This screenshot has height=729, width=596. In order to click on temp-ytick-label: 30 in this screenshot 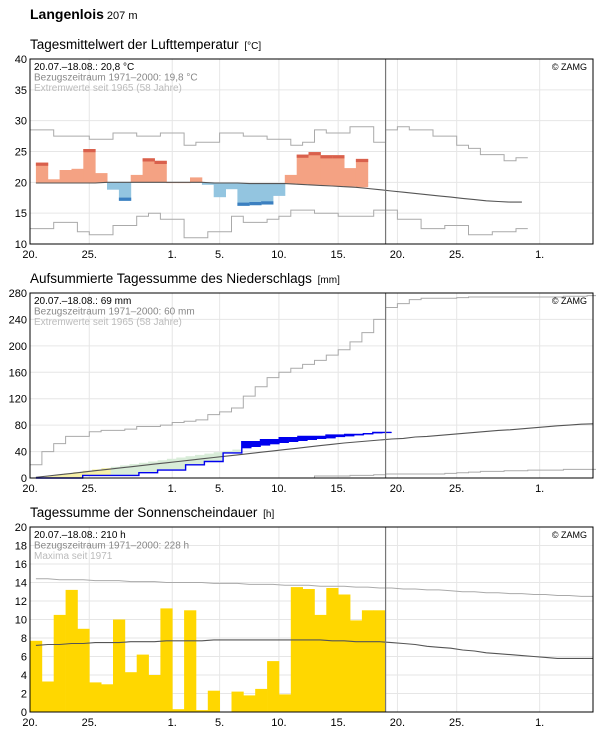, I will do `click(21, 122)`.